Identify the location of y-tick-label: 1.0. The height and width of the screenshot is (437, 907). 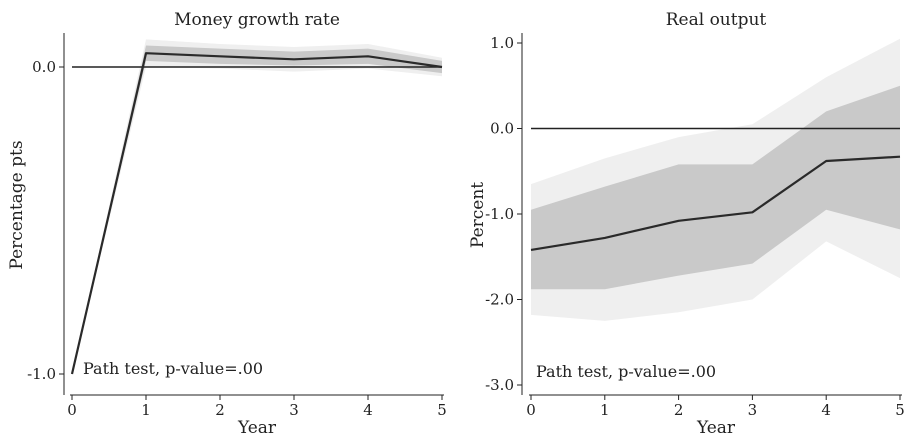
(502, 43).